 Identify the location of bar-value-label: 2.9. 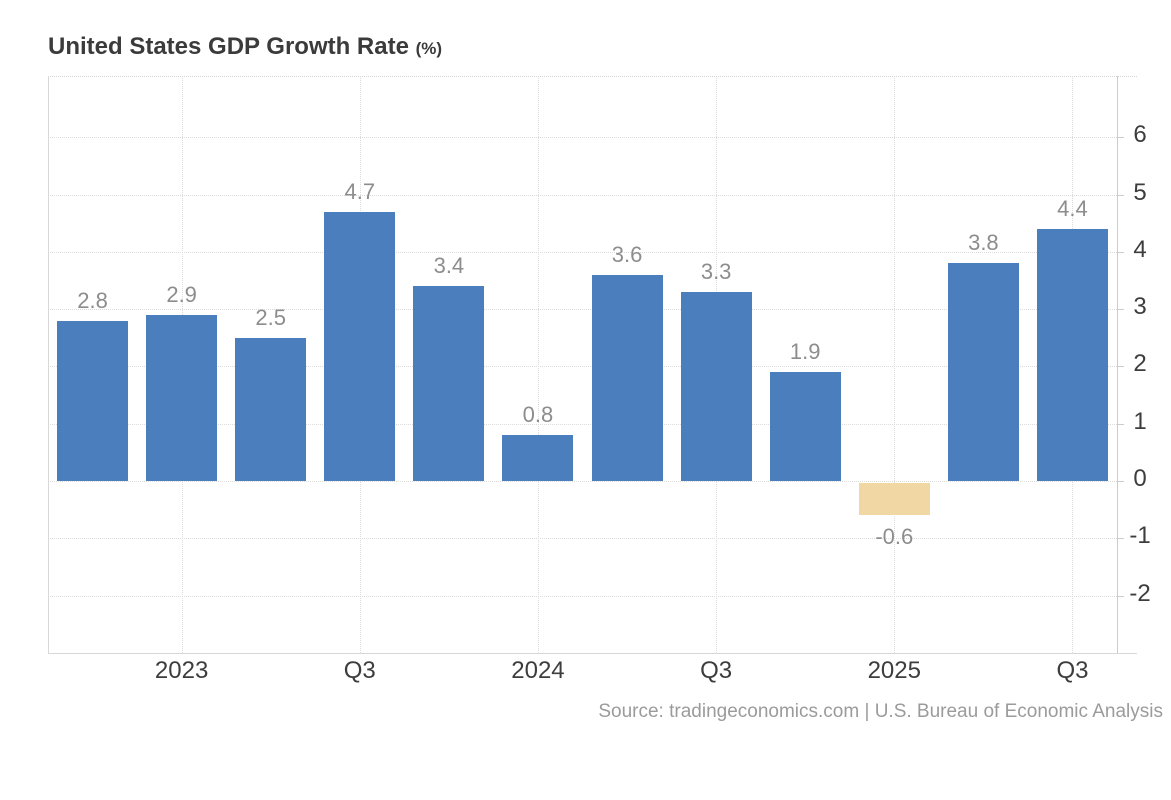
(181, 294).